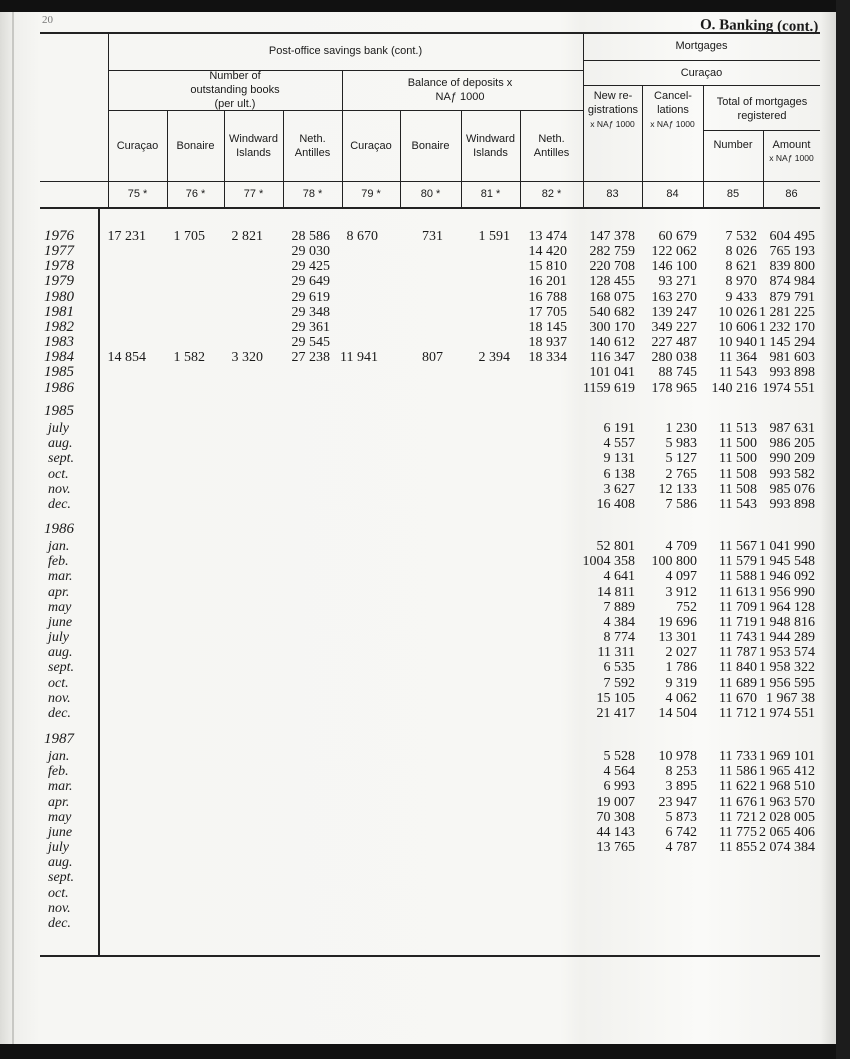 Image resolution: width=850 pixels, height=1059 pixels. I want to click on table-cell: 6 191, so click(619, 429).